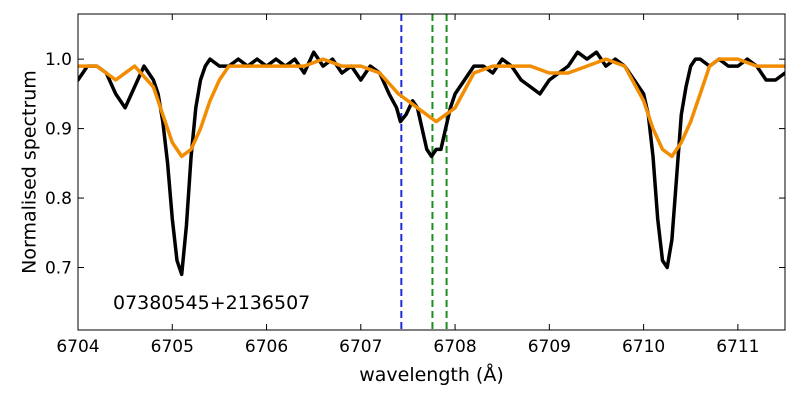  I want to click on y-tick-label: 1.0, so click(58, 60).